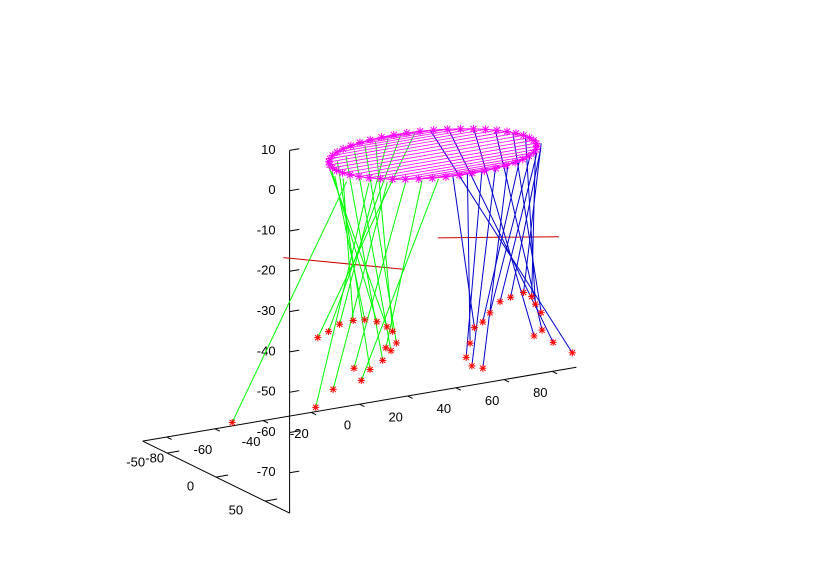 This screenshot has width=835, height=574. What do you see at coordinates (540, 392) in the screenshot?
I see `x-tick-label: 80` at bounding box center [540, 392].